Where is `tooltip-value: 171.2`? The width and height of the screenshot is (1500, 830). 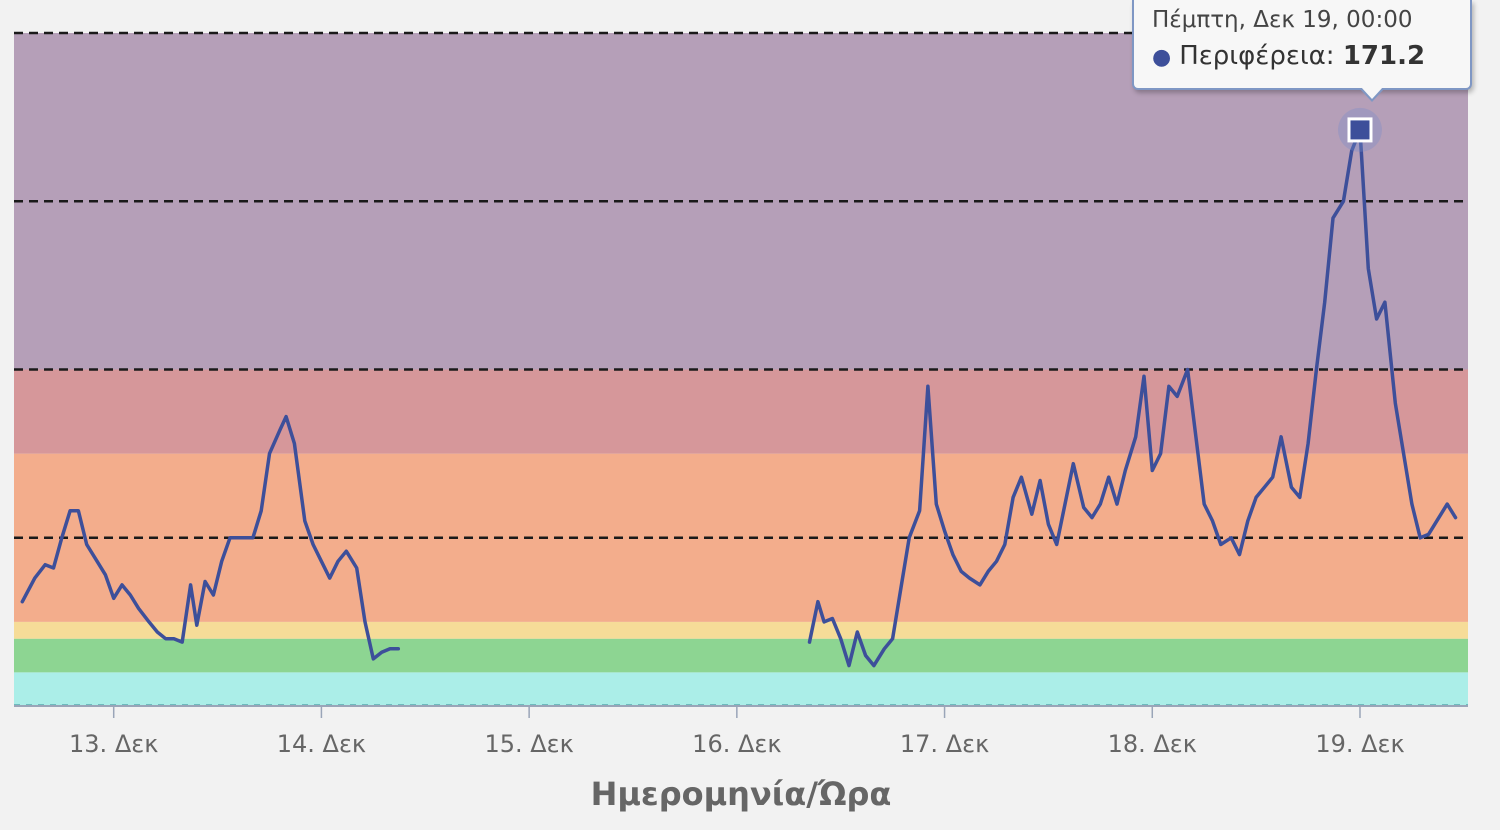
tooltip-value: 171.2 is located at coordinates (1384, 56).